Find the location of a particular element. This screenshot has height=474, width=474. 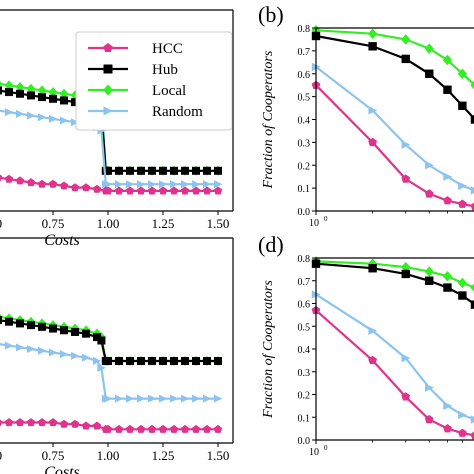

x-tick-exponent: 0 is located at coordinates (326, 448).